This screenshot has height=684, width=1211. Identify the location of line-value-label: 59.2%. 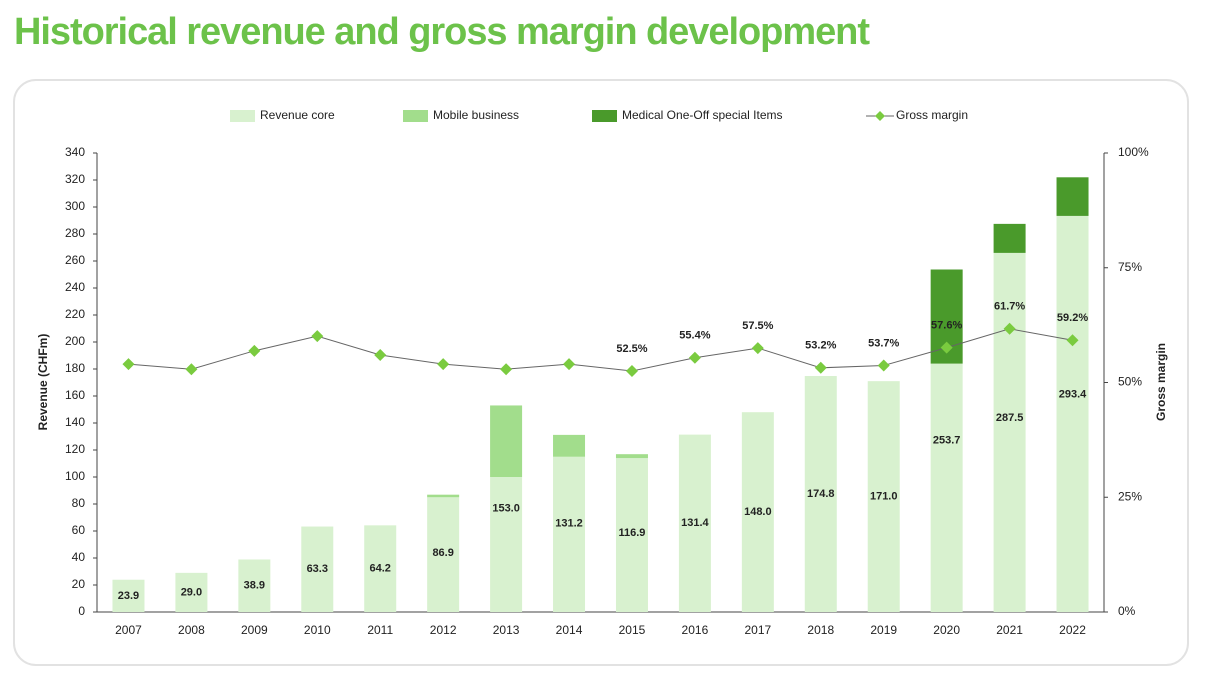
(1072, 318).